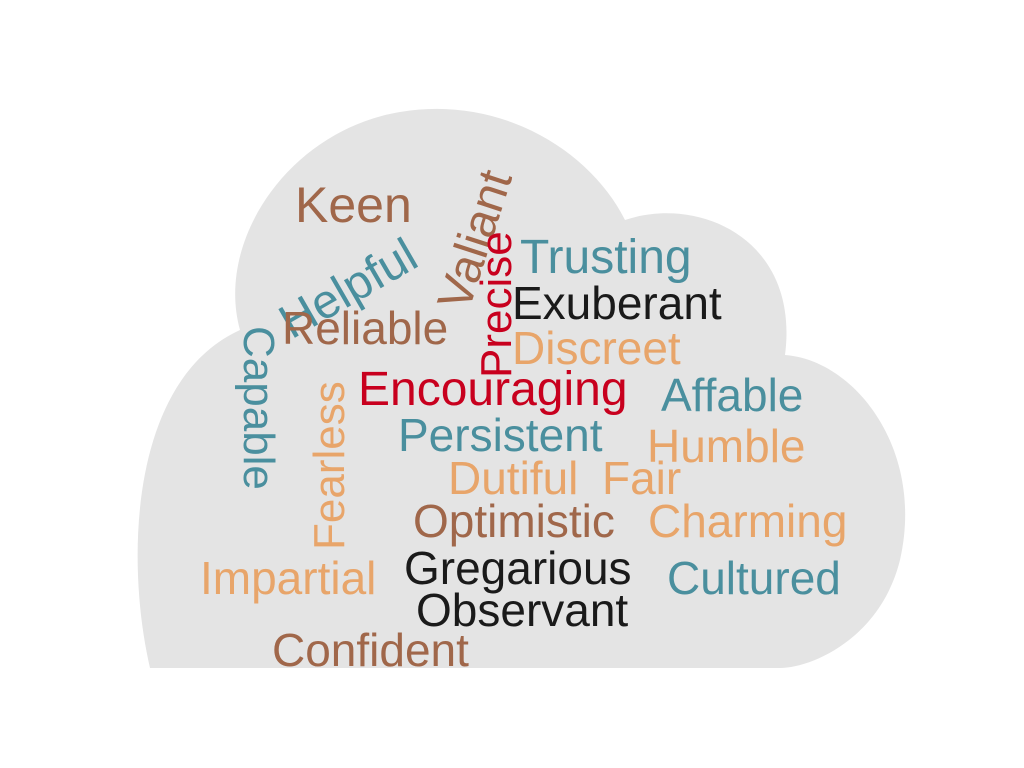 The width and height of the screenshot is (1024, 768). What do you see at coordinates (365, 328) in the screenshot?
I see `word-reliable: Reliable` at bounding box center [365, 328].